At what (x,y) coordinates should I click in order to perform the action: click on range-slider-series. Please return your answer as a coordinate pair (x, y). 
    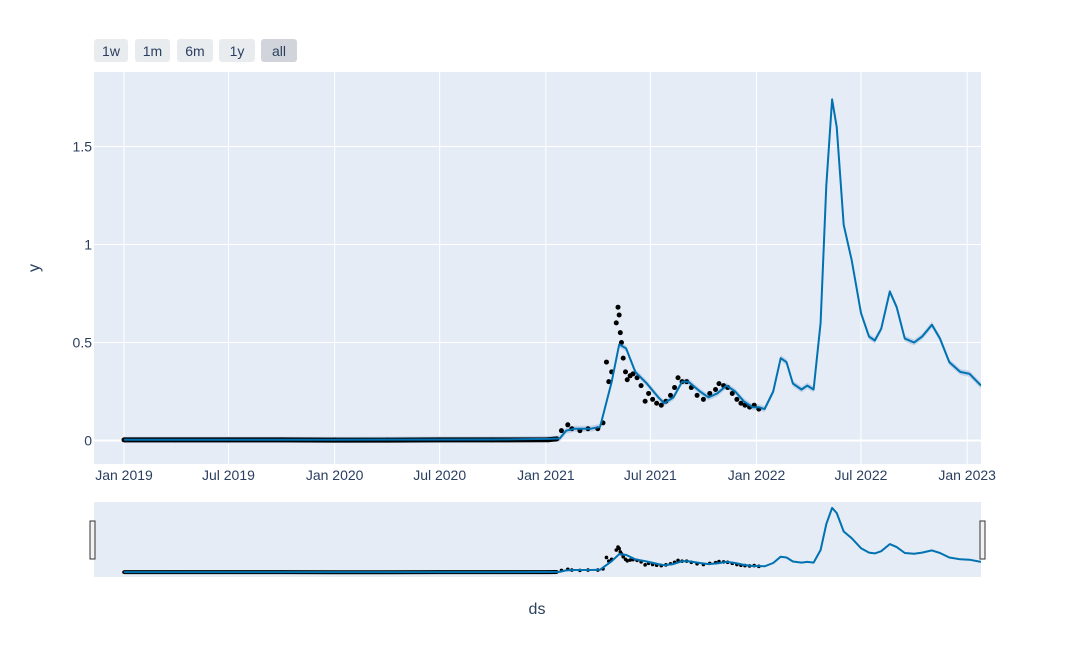
    Looking at the image, I should click on (551, 540).